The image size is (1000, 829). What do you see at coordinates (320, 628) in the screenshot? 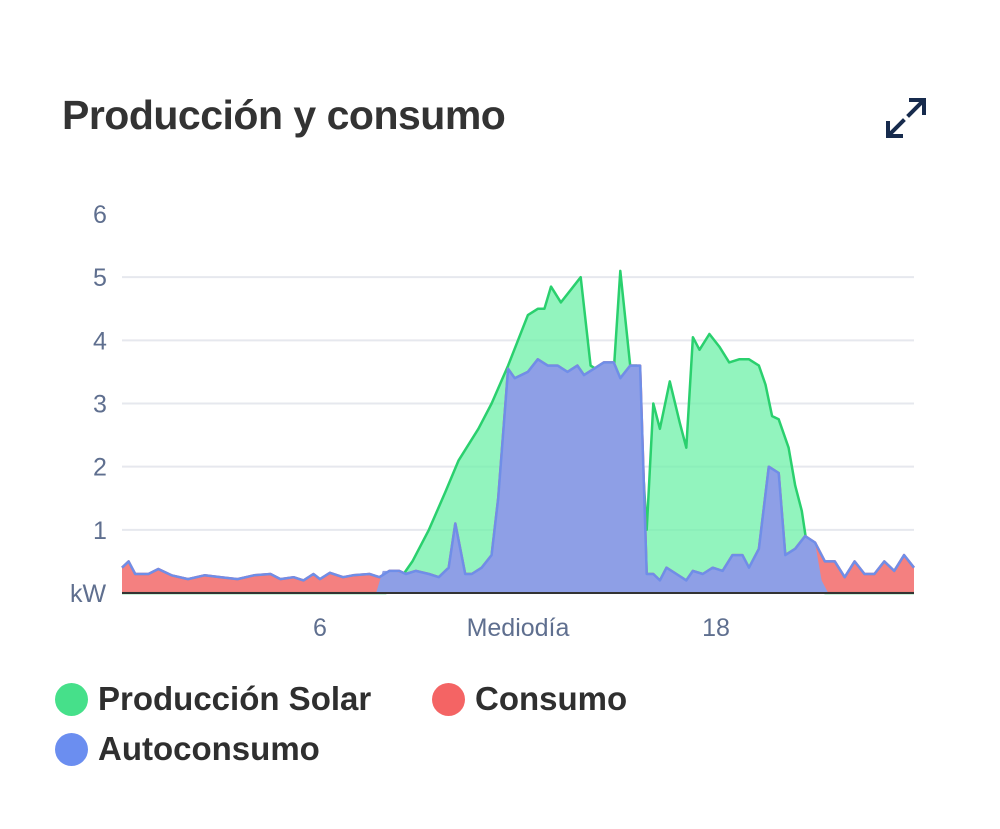
I see `x-tick-label: 6` at bounding box center [320, 628].